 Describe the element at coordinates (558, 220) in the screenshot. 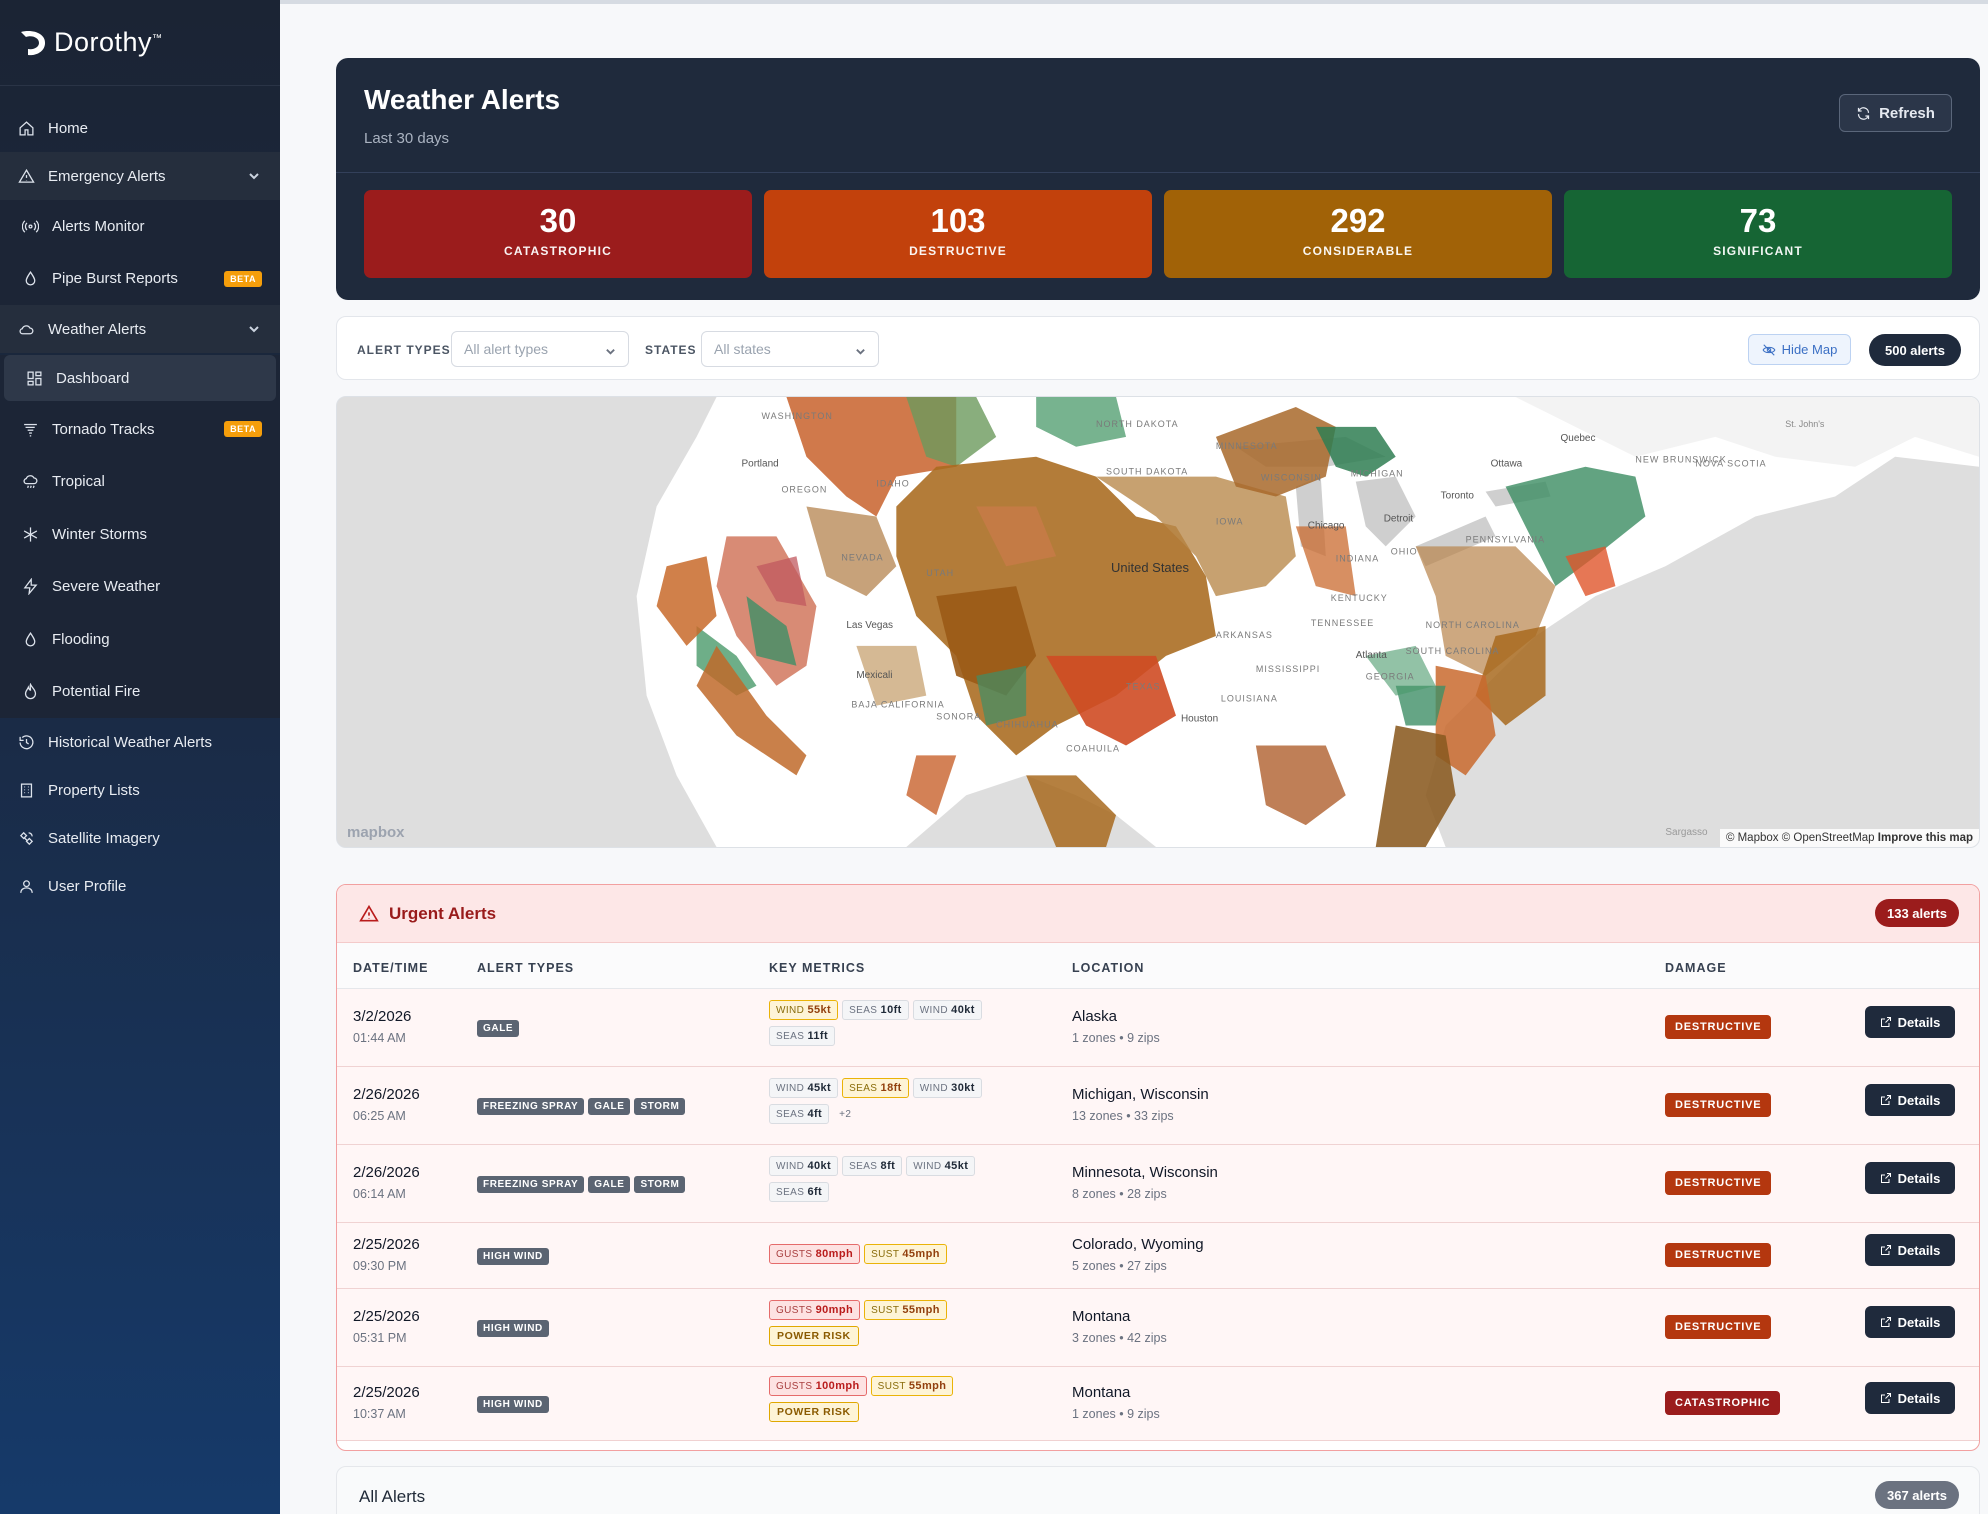

I see `stat-value: 30` at that location.